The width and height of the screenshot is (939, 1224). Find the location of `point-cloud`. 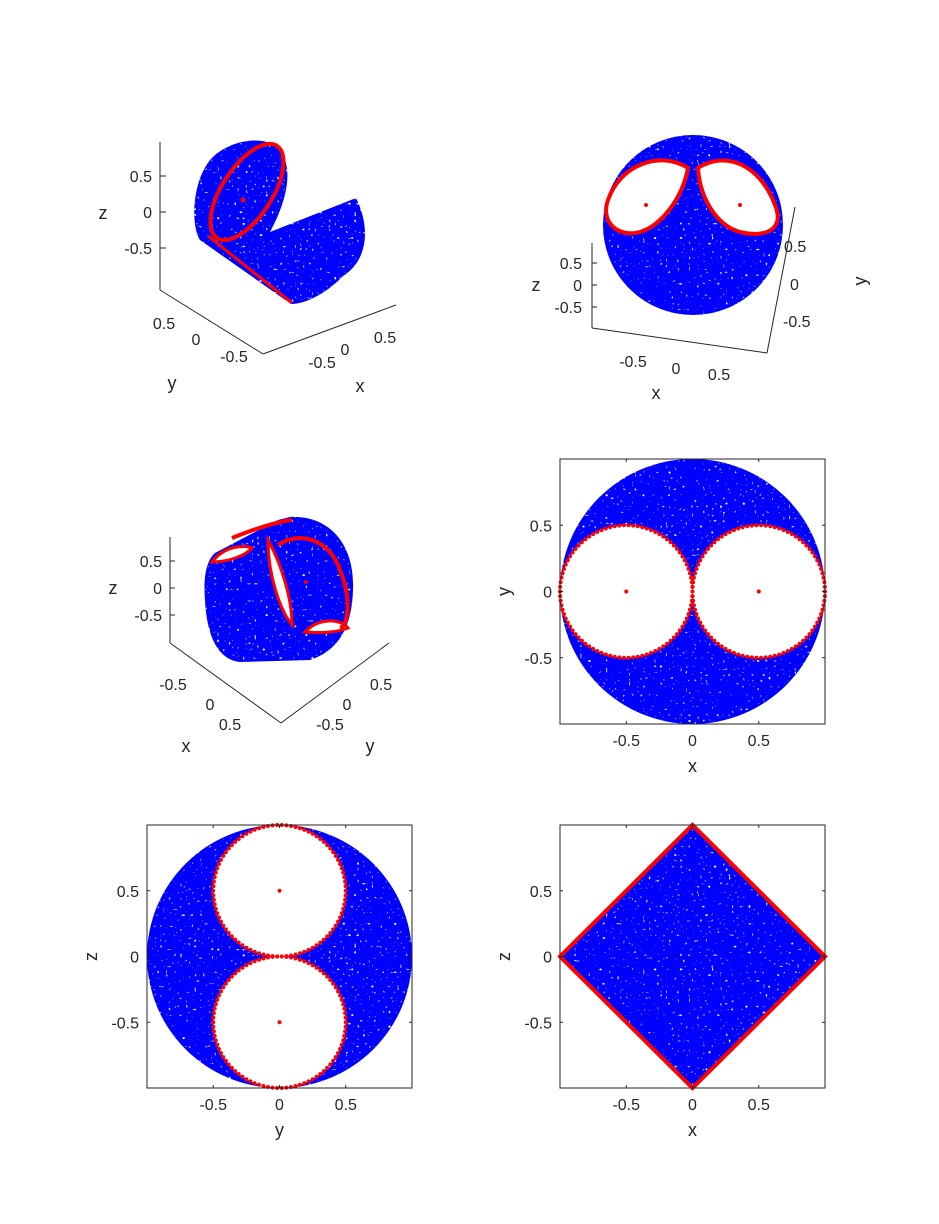

point-cloud is located at coordinates (279, 222).